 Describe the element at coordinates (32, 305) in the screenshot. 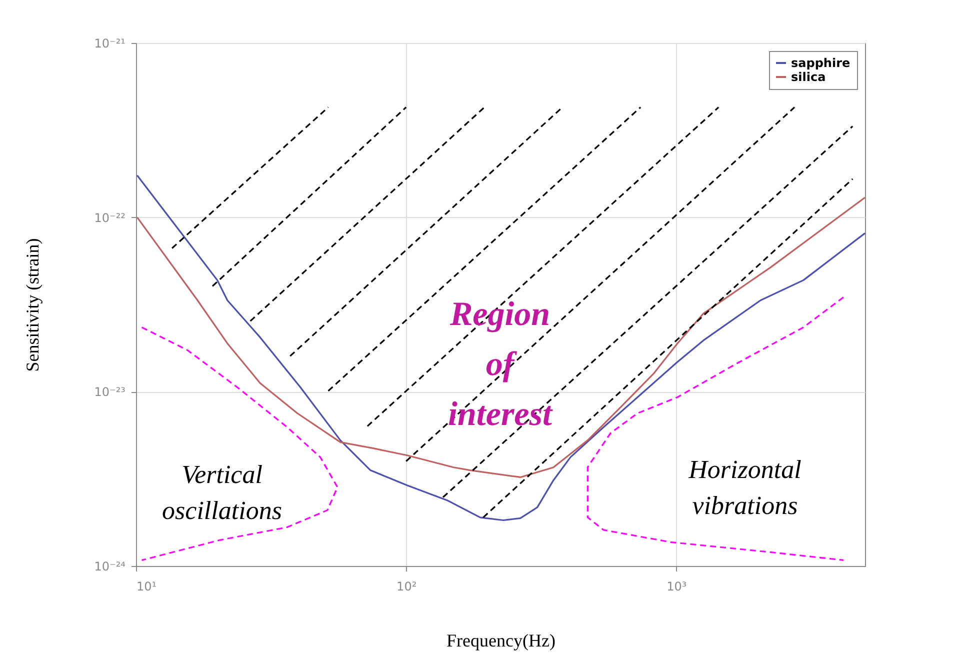

I see `y-axis-title: Sensitivity (strain)` at that location.